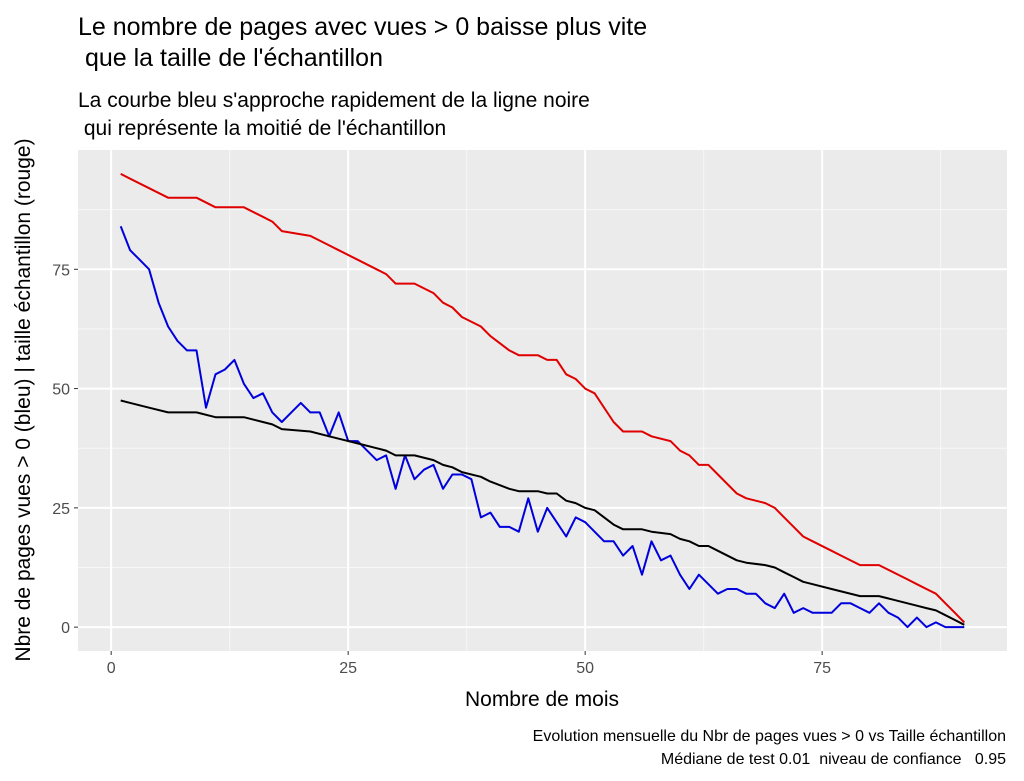  What do you see at coordinates (111, 668) in the screenshot?
I see `x-tick-label: 0` at bounding box center [111, 668].